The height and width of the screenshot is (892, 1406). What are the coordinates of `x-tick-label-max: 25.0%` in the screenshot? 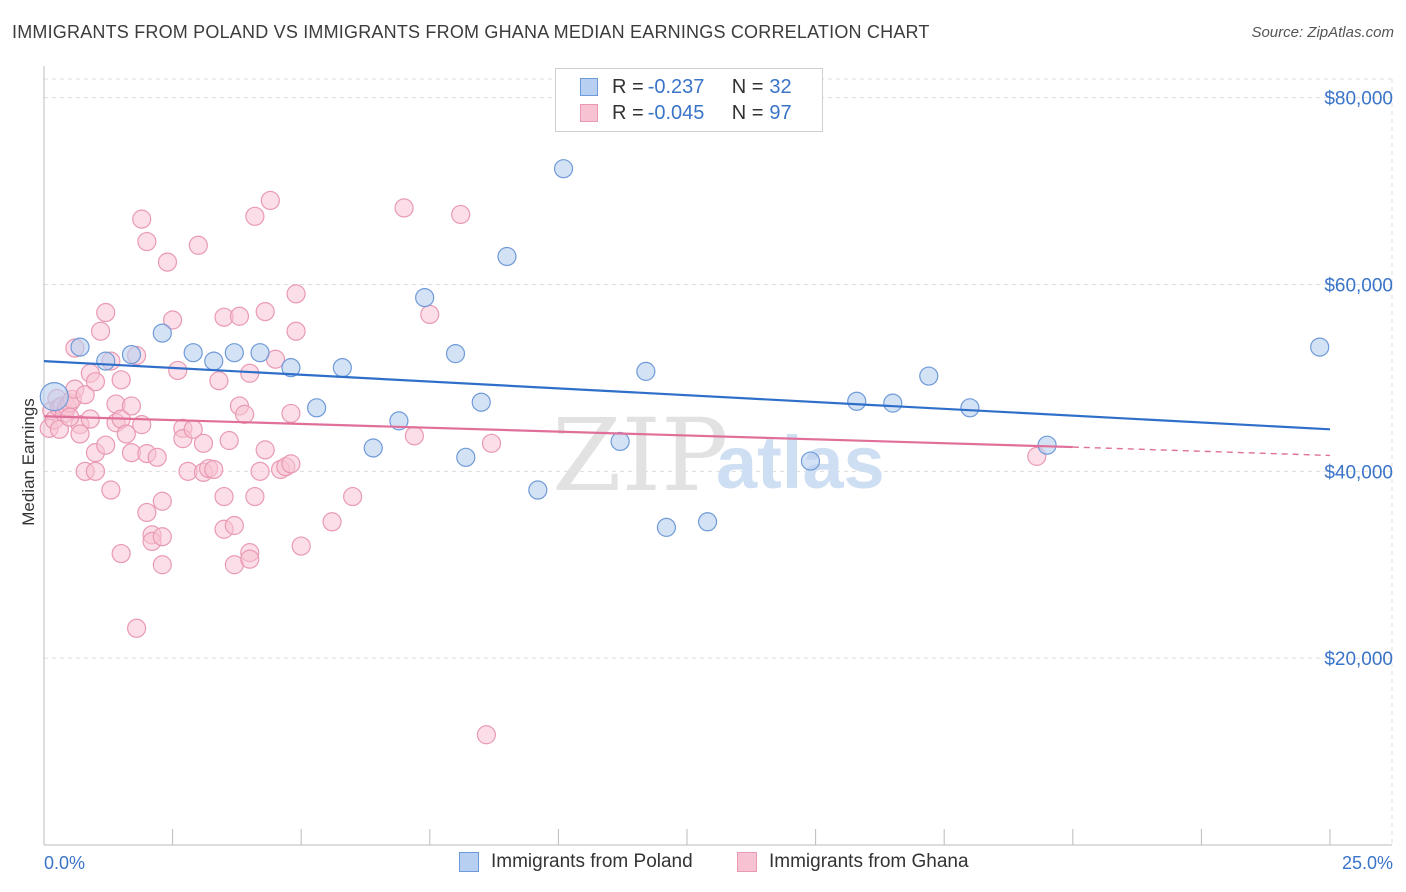 It's located at (1367, 863).